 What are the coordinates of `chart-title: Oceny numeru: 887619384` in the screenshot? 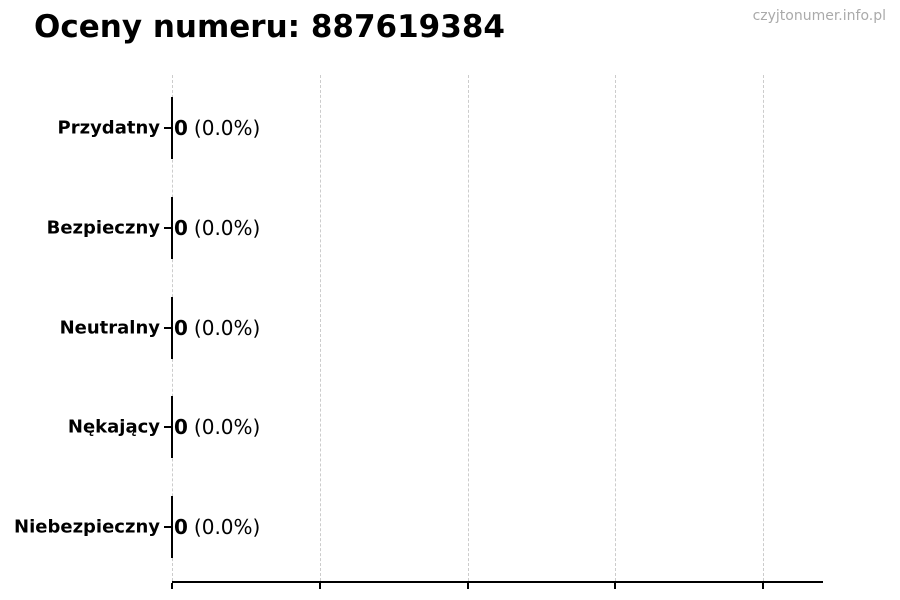 It's located at (269, 27).